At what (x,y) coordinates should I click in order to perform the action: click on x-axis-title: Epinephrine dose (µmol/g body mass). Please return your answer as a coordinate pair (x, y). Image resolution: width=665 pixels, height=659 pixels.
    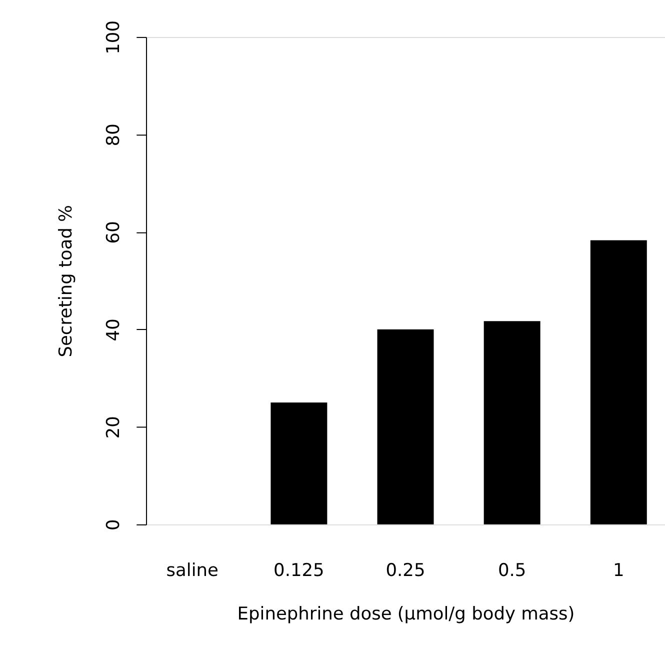
    Looking at the image, I should click on (406, 614).